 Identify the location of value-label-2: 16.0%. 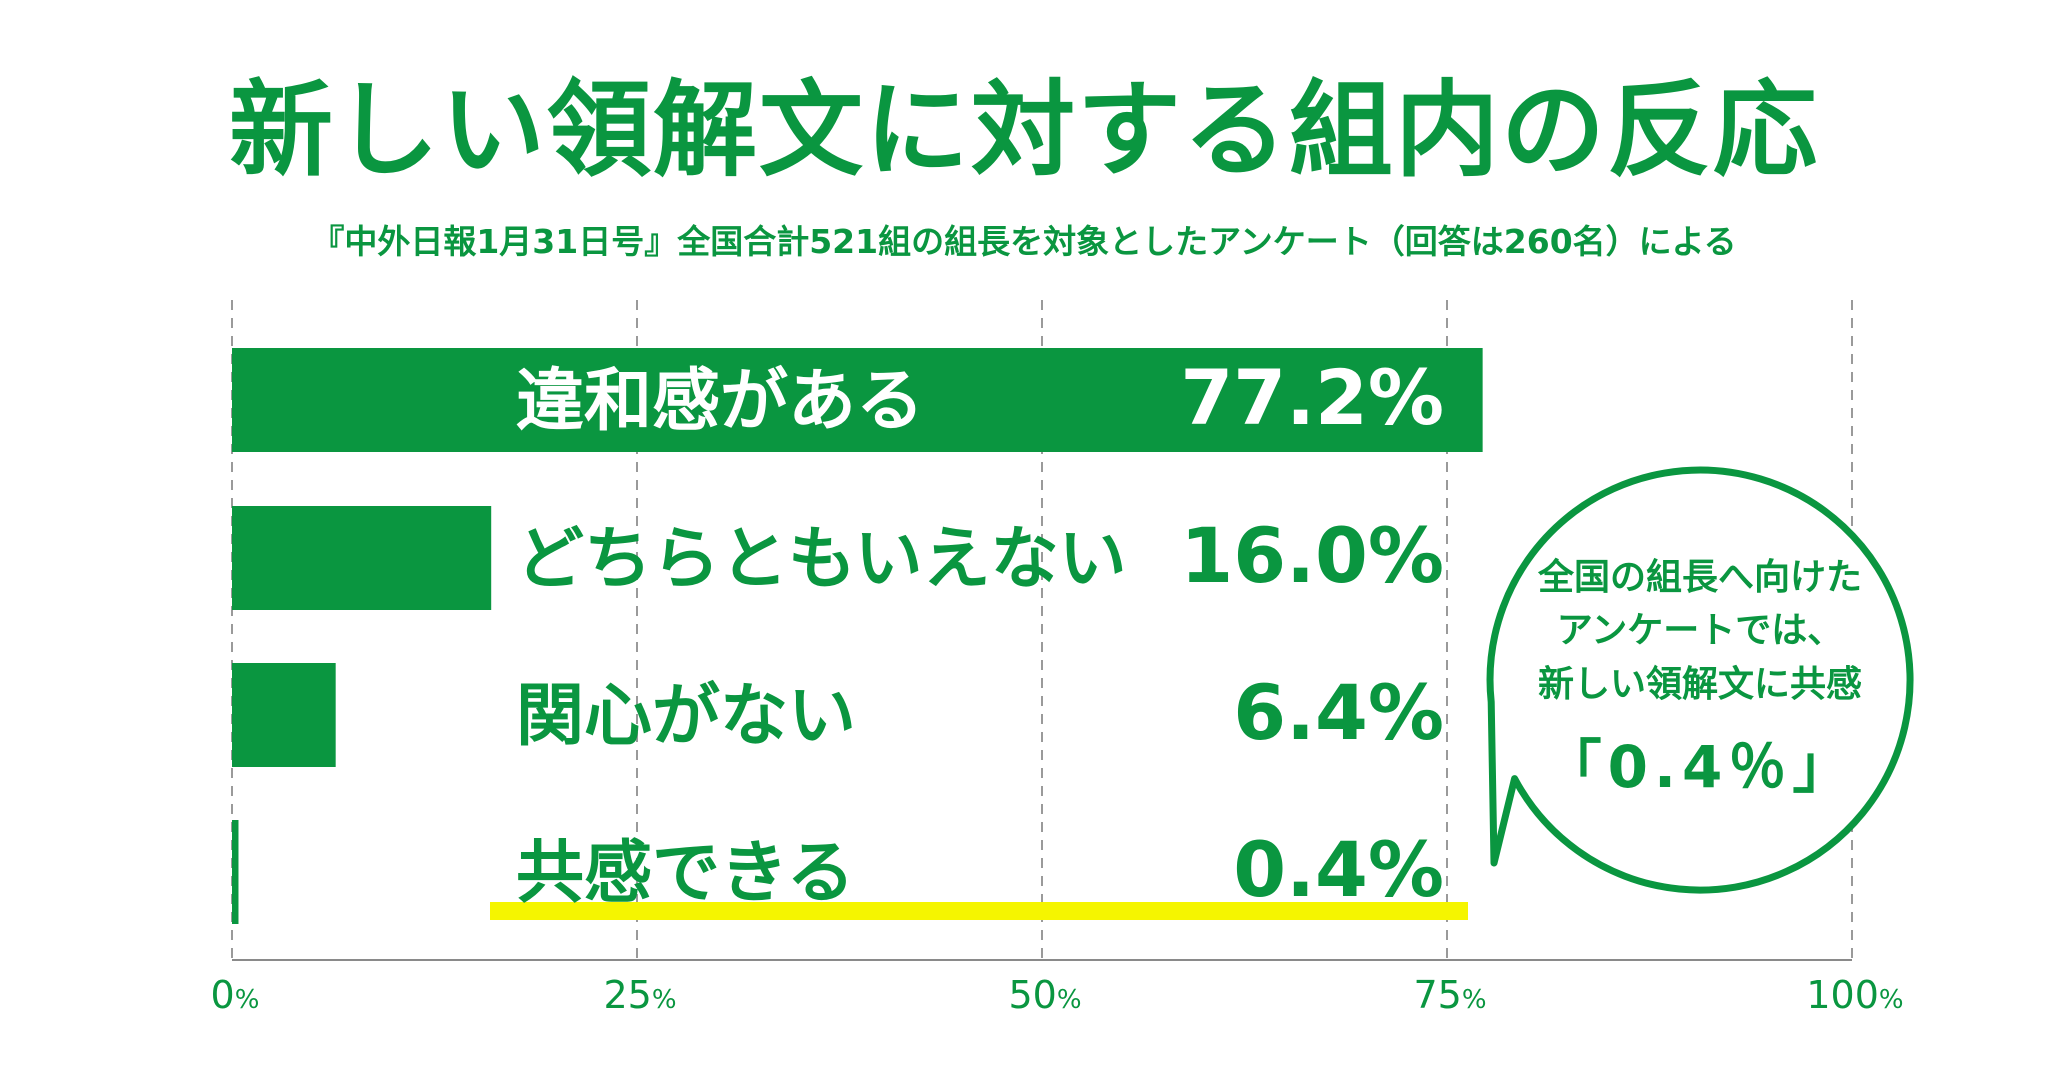
(1312, 555).